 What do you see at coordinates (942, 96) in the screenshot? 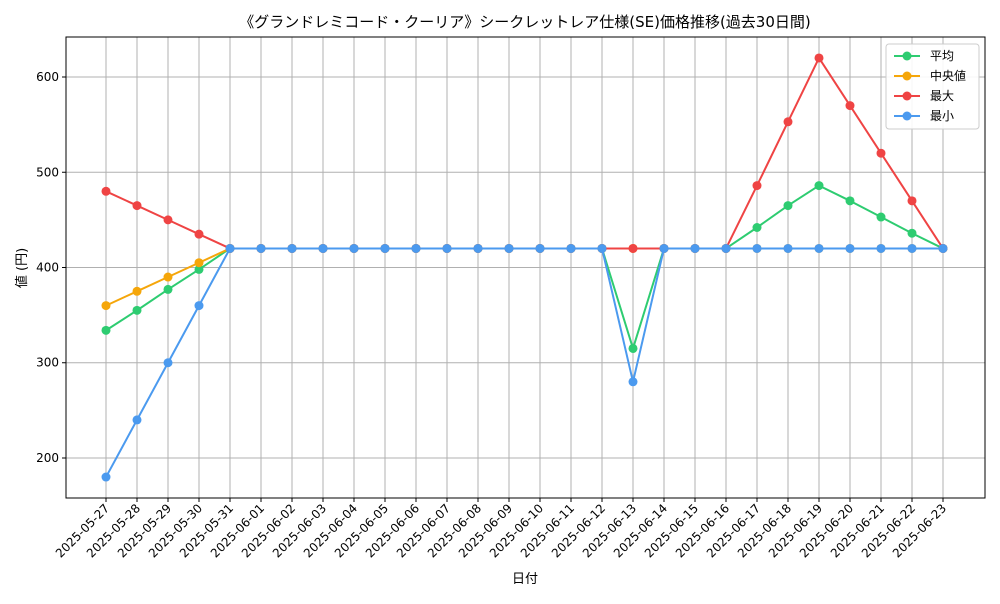
I see `legend-label: 最大` at bounding box center [942, 96].